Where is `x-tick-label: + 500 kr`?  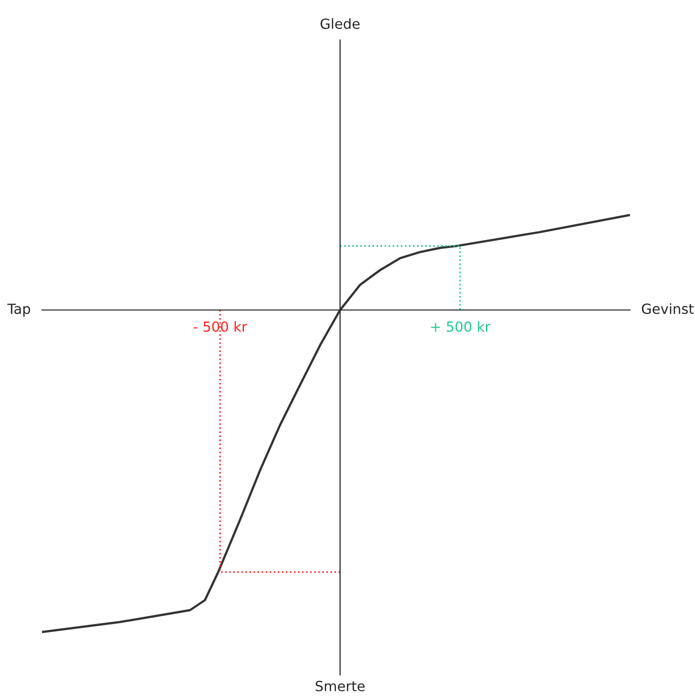 x-tick-label: + 500 kr is located at coordinates (460, 326).